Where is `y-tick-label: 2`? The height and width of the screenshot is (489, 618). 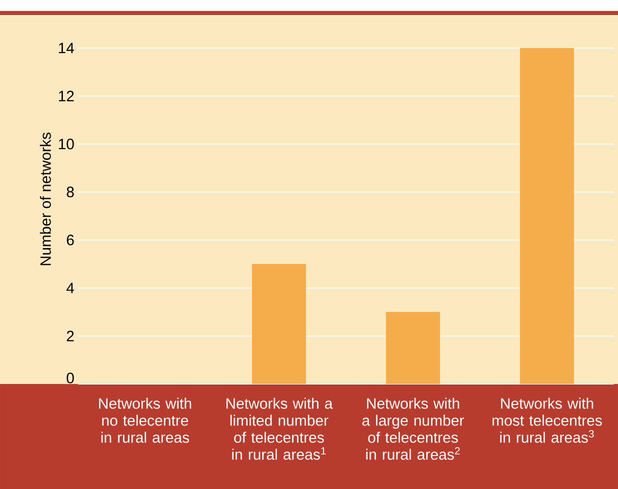
y-tick-label: 2 is located at coordinates (70, 336).